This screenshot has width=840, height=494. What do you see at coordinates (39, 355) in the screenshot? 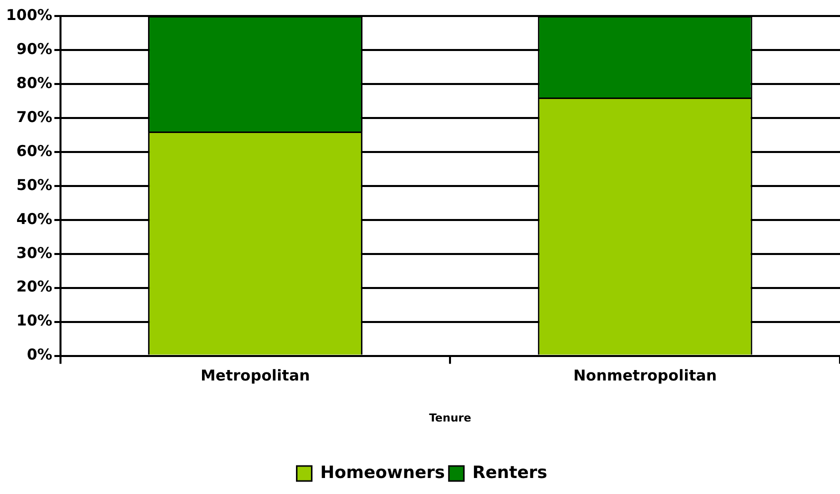
I see `y-tick-label: 0%` at bounding box center [39, 355].